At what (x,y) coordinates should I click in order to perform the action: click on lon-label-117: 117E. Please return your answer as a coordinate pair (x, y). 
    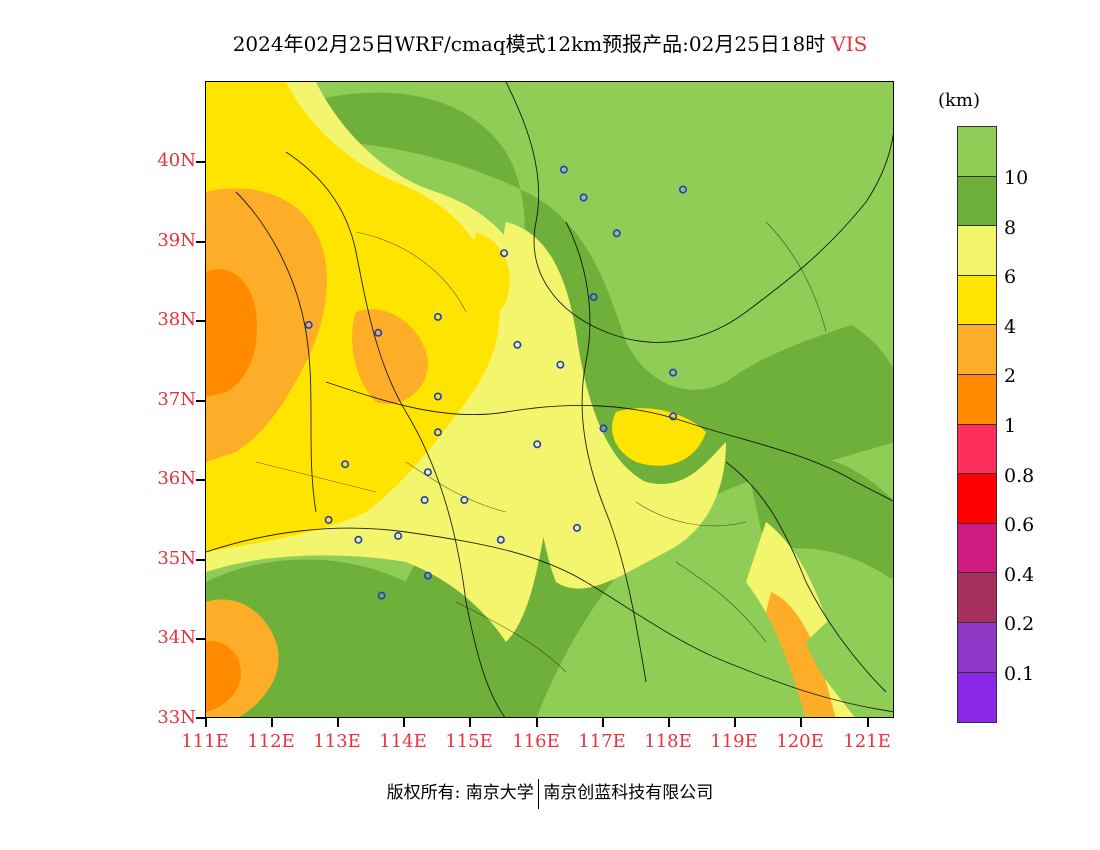
    Looking at the image, I should click on (602, 741).